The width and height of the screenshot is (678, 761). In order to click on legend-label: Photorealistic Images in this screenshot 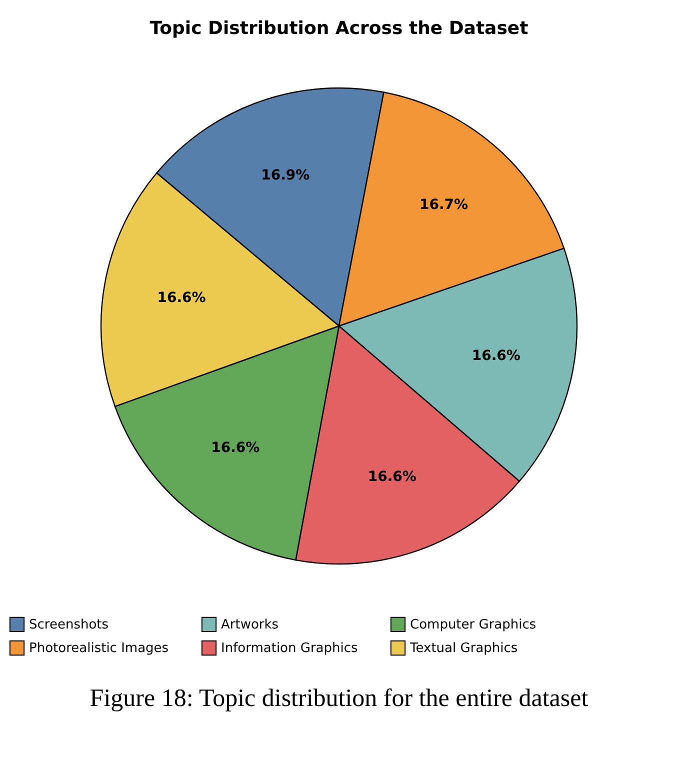, I will do `click(99, 648)`.